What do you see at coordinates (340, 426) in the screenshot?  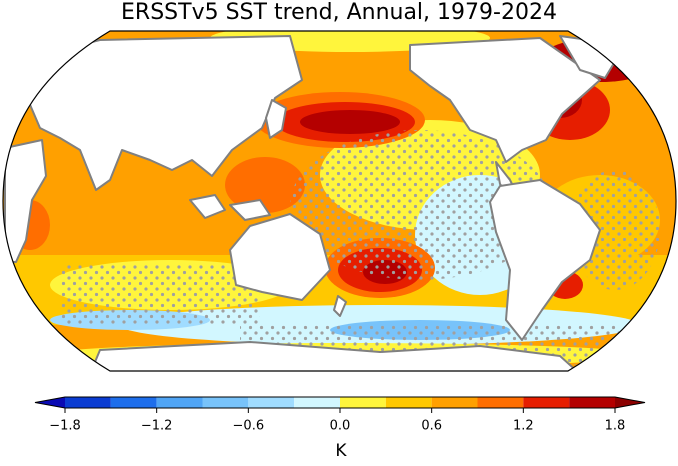 I see `colorbar-tick-label: 0.0` at bounding box center [340, 426].